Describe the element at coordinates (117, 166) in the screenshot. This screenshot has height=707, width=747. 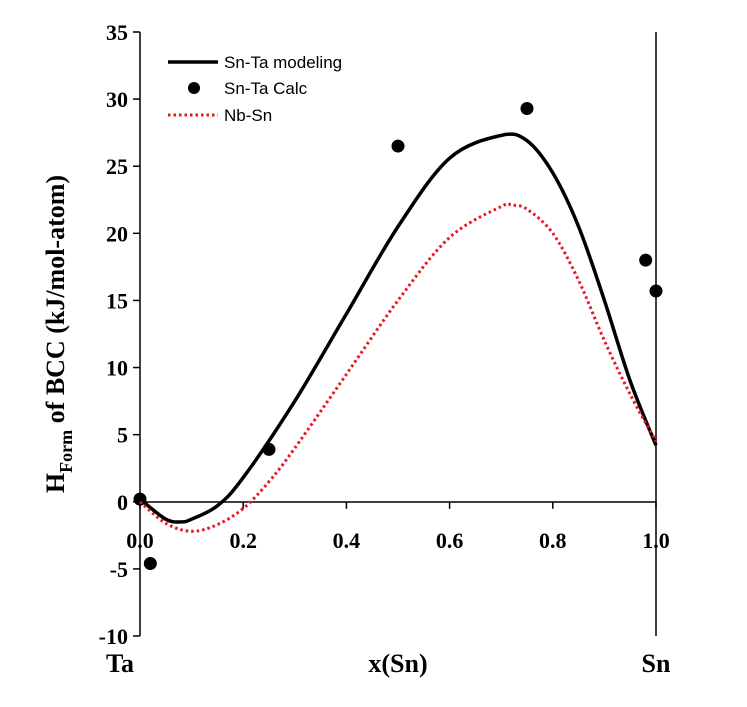
I see `y-tick-label: 25` at that location.